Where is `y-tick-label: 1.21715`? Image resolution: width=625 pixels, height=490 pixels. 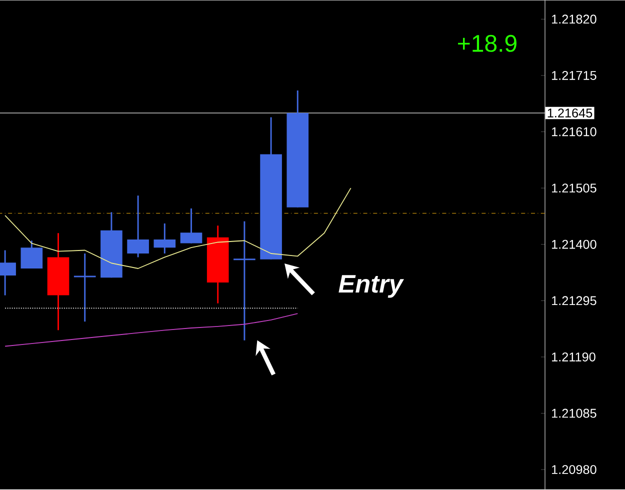 y-tick-label: 1.21715 is located at coordinates (574, 75).